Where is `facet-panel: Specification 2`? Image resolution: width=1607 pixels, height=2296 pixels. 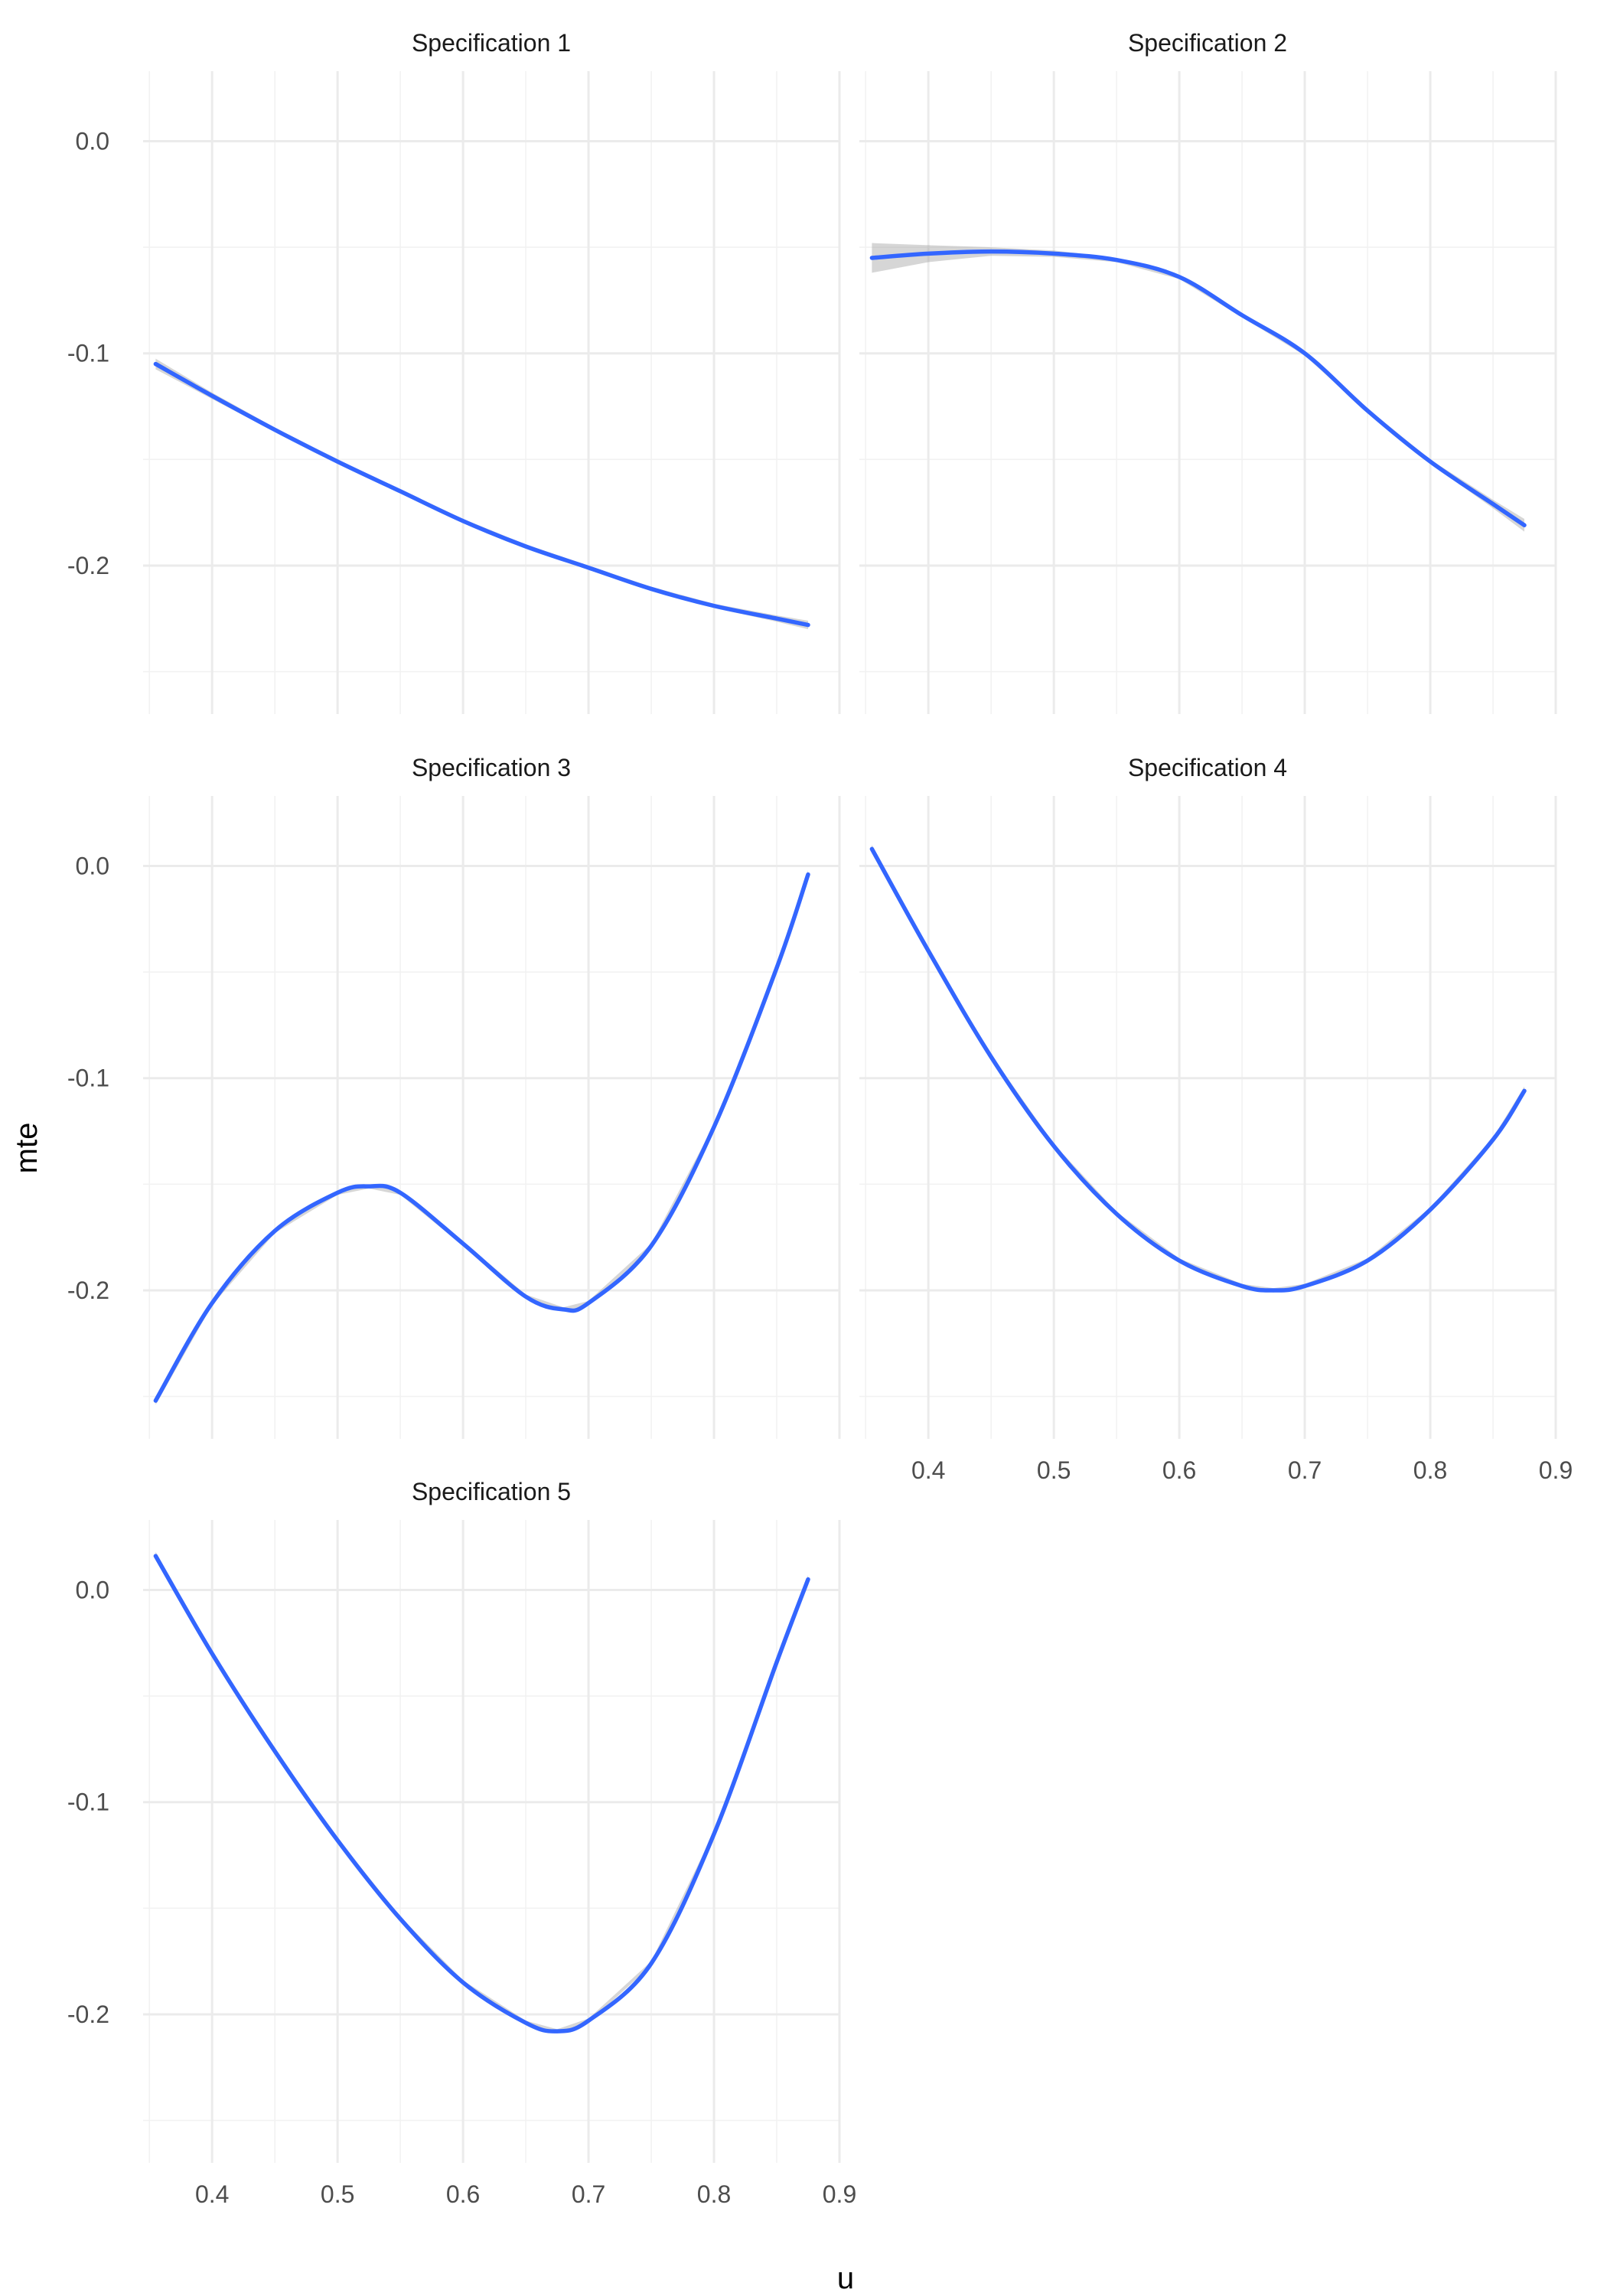
facet-panel: Specification 2 is located at coordinates (1208, 371).